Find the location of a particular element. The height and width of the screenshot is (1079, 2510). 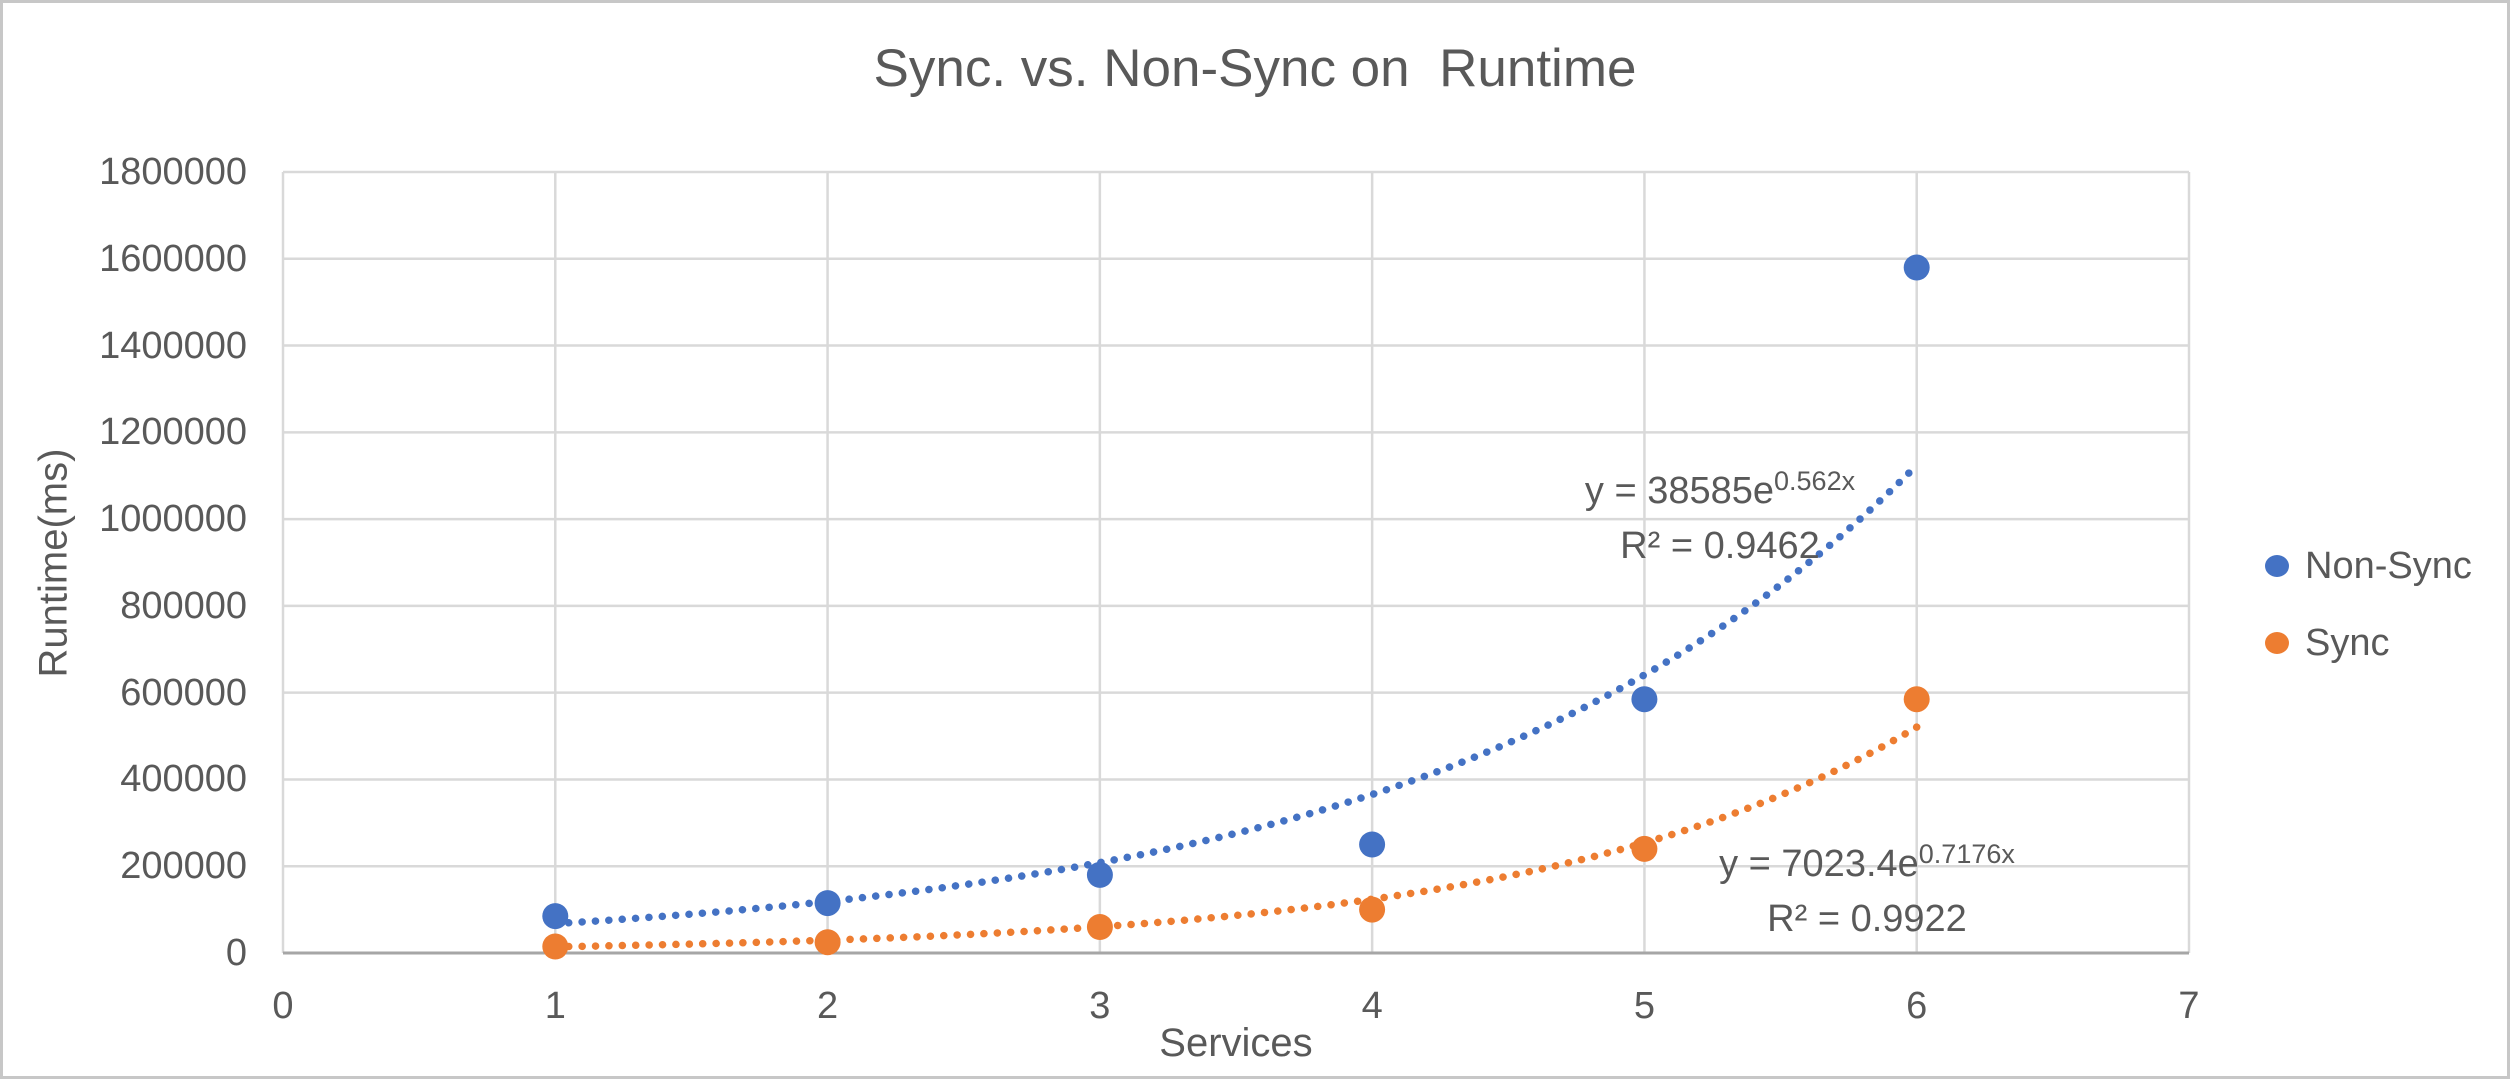

equation-text-non-sync: y = 38585e0.562x is located at coordinates (1720, 489).